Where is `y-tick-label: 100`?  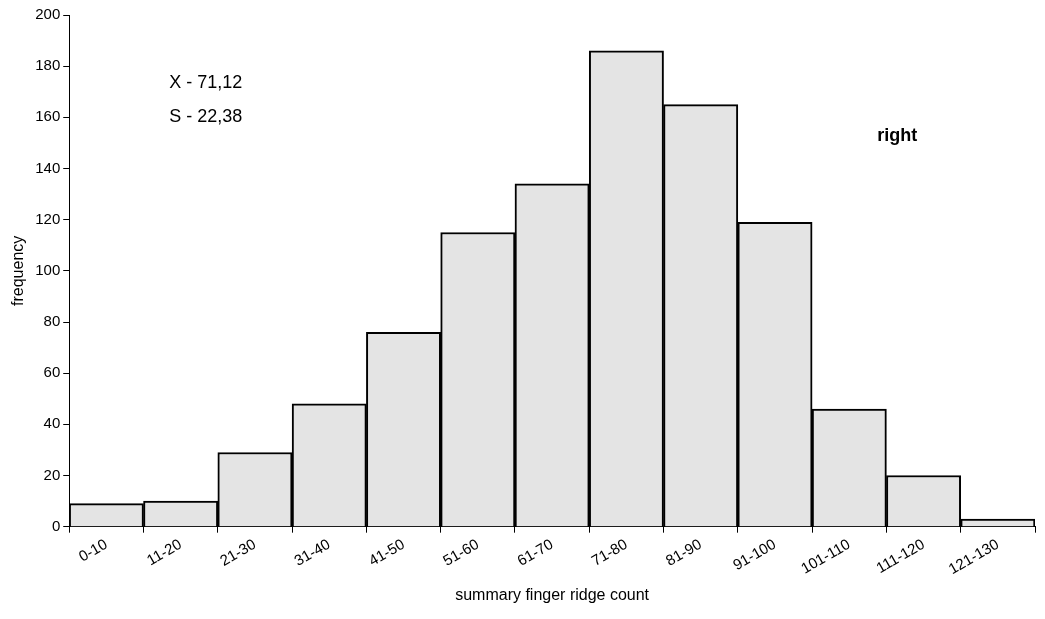 y-tick-label: 100 is located at coordinates (48, 269).